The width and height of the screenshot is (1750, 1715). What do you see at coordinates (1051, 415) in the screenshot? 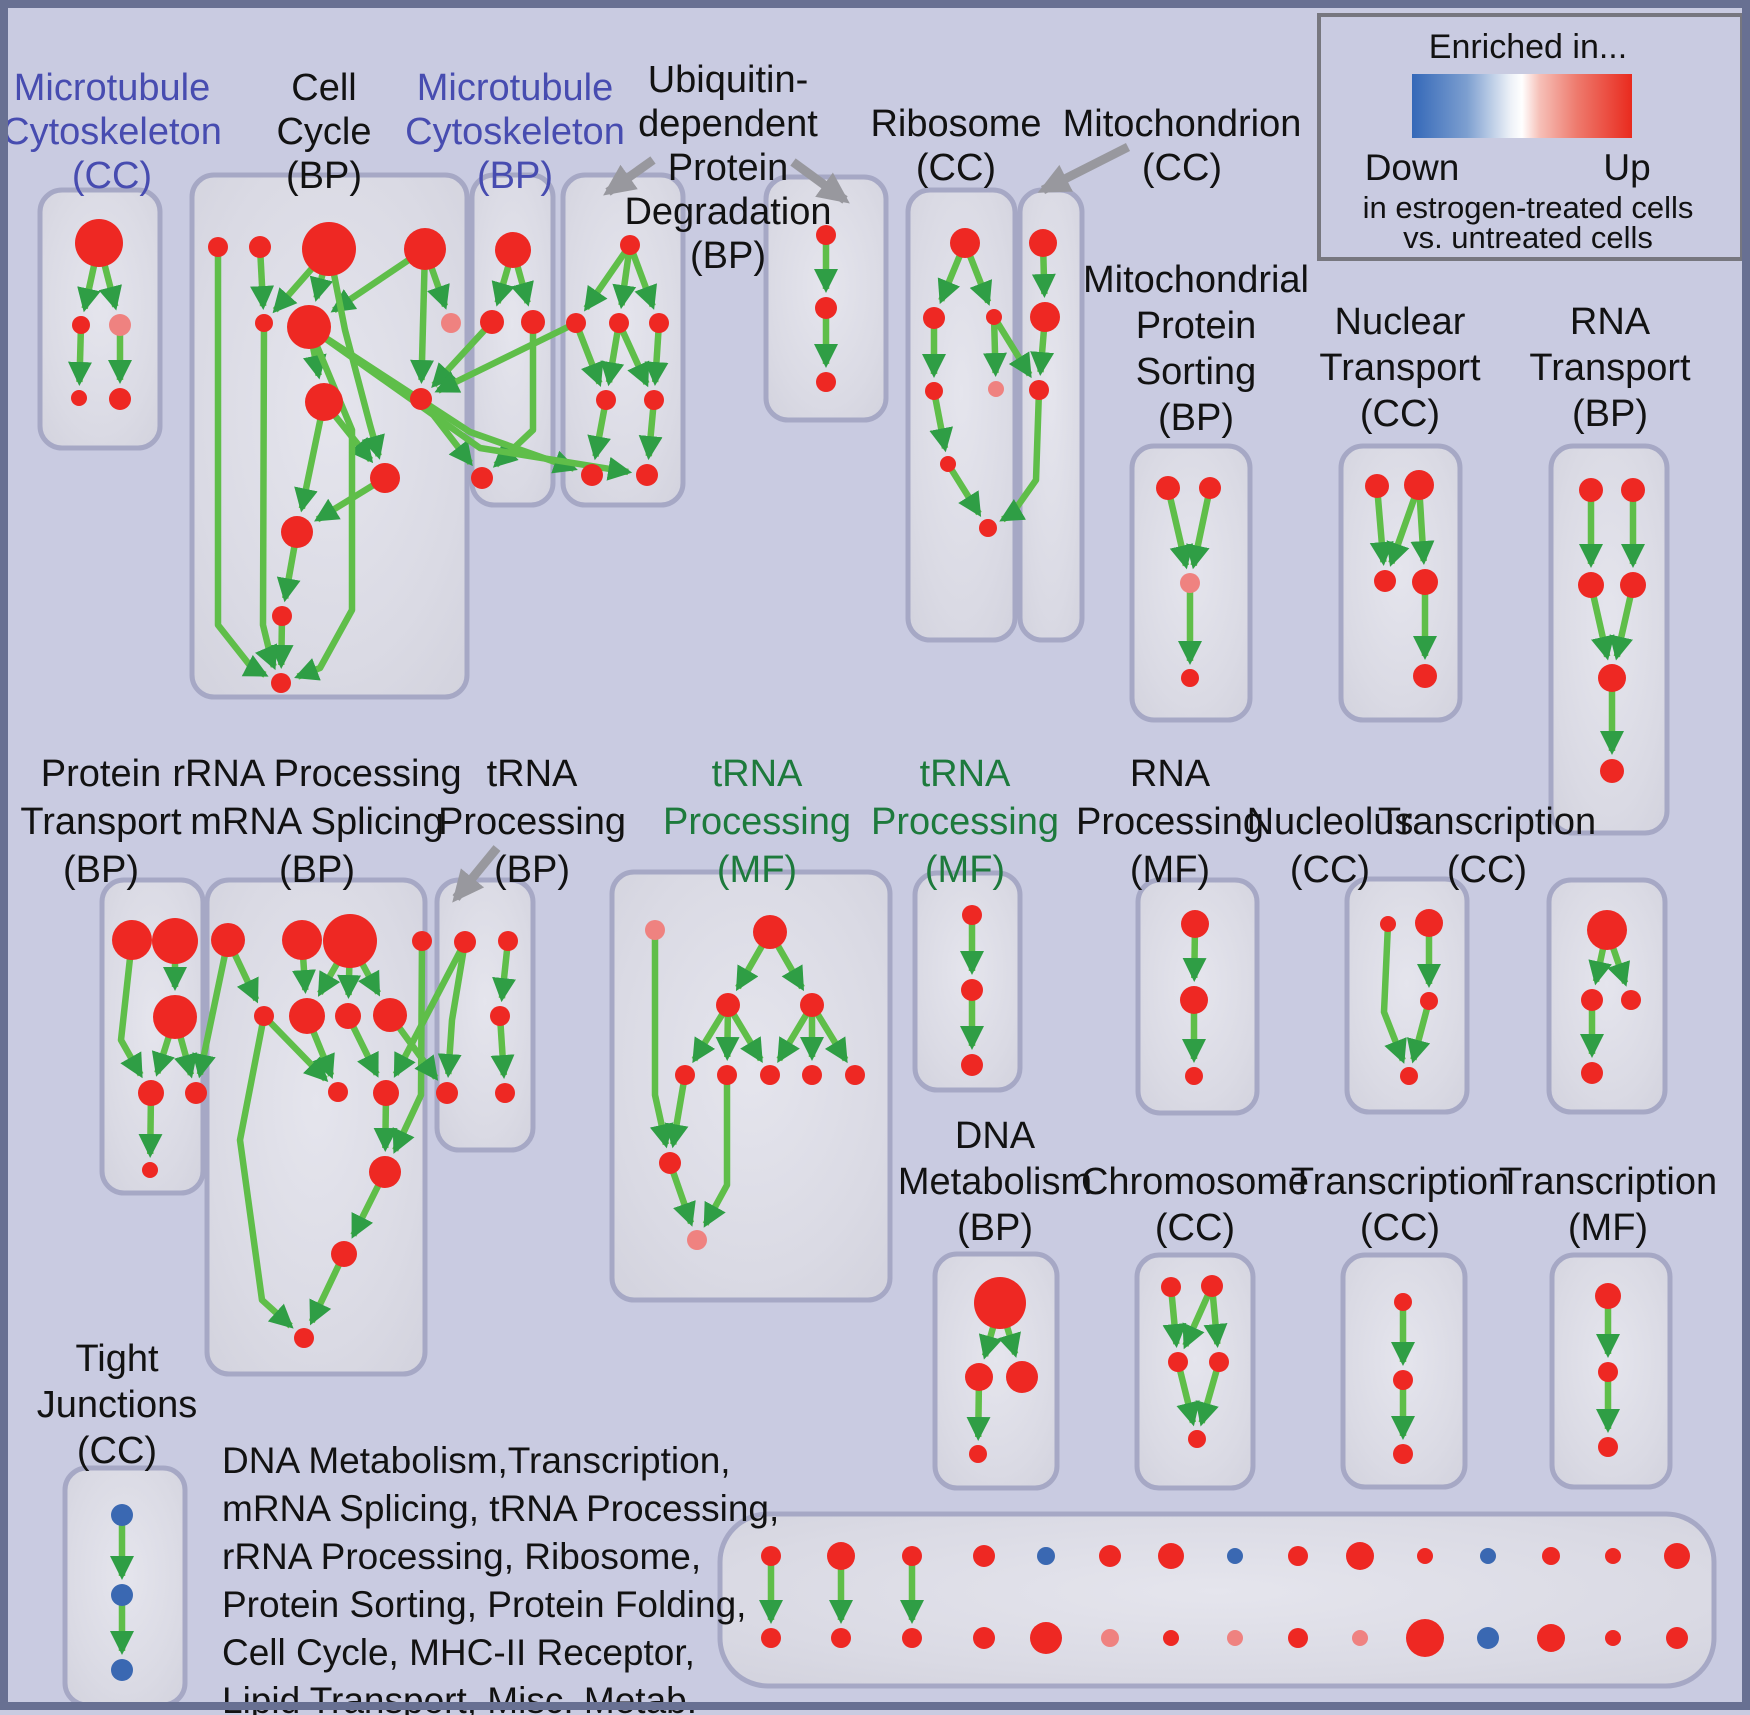
I see `cluster-box-mitochondrion-cc` at bounding box center [1051, 415].